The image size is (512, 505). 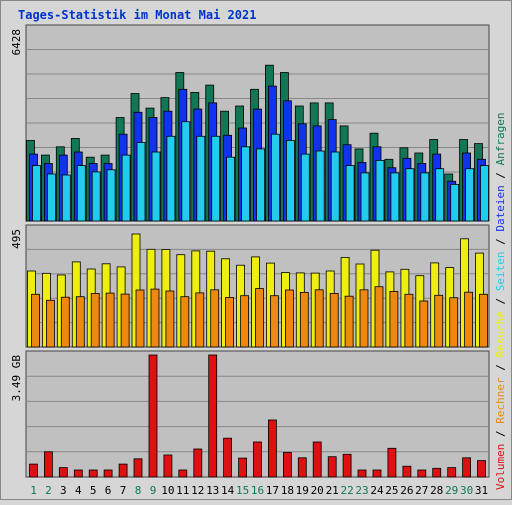 I want to click on x-tick-label-day-18: 18, so click(x=287, y=490).